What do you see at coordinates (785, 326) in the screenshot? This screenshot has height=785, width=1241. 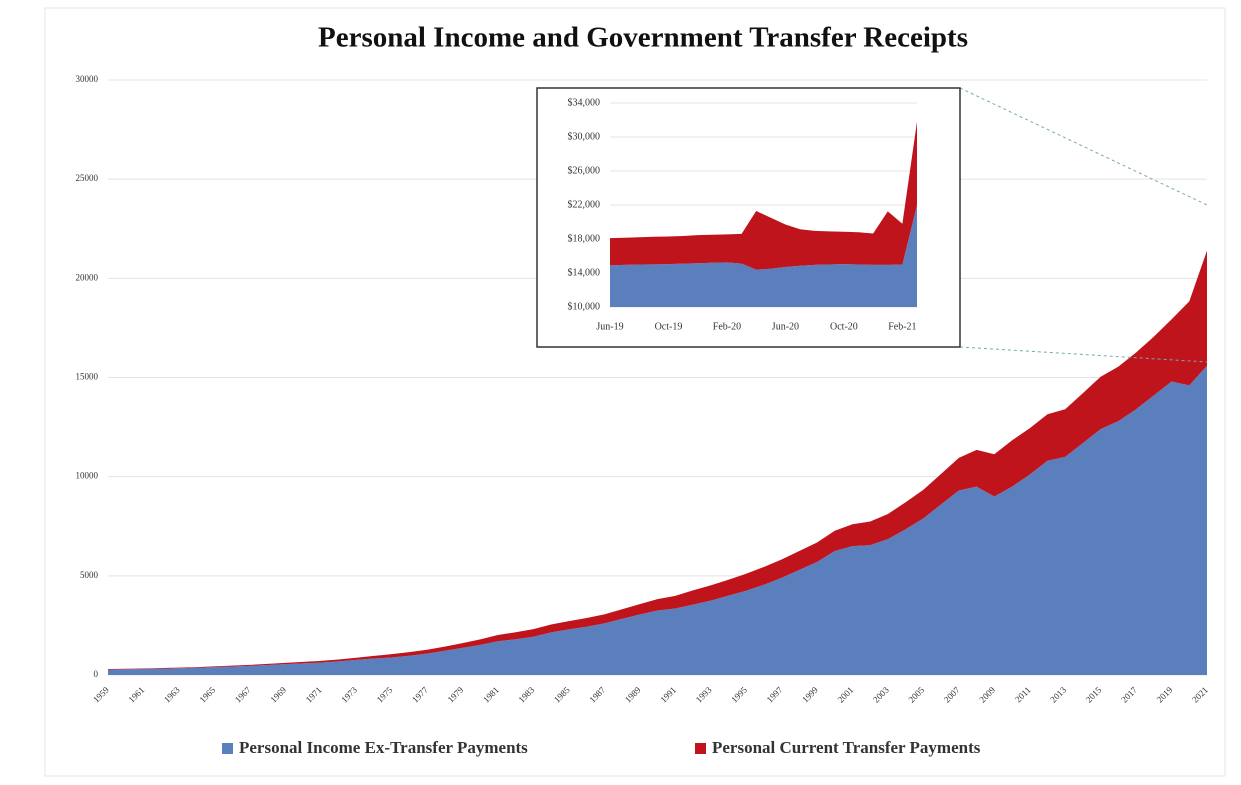 I see `x-tick-label: Jun-20` at bounding box center [785, 326].